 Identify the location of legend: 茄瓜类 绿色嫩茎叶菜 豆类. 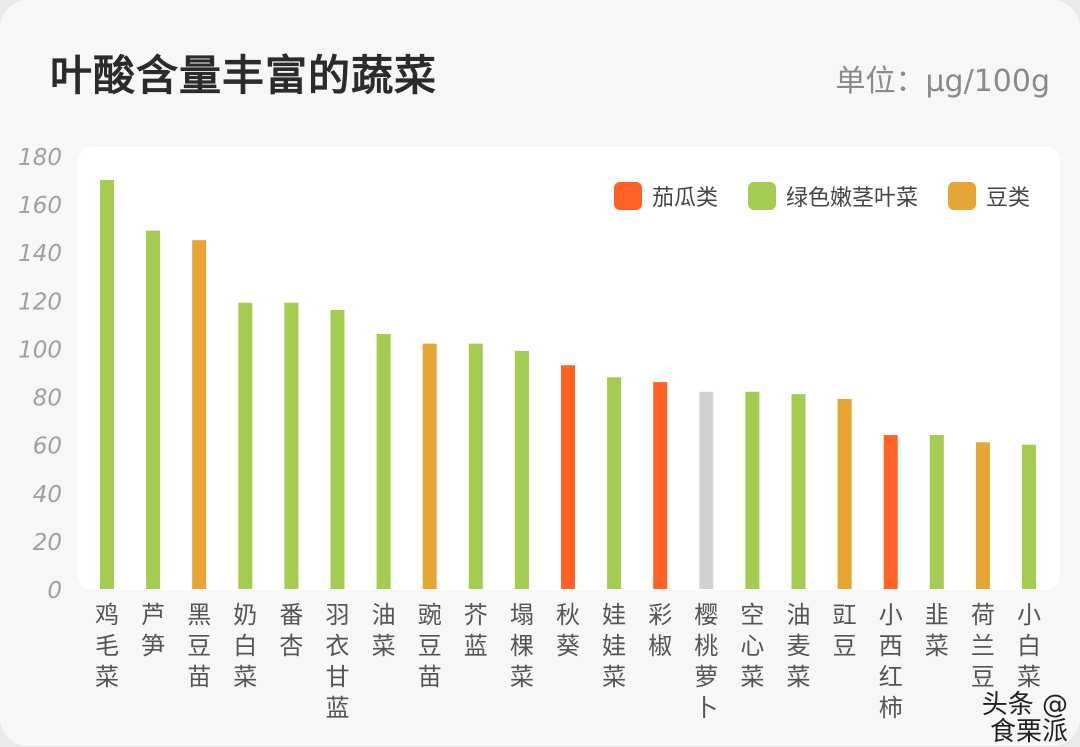
(821, 196).